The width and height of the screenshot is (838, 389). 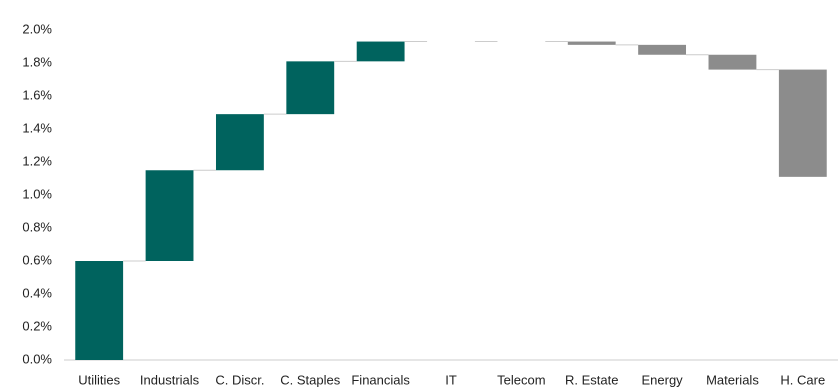 I want to click on x-tick-label: C. Staples, so click(x=310, y=379).